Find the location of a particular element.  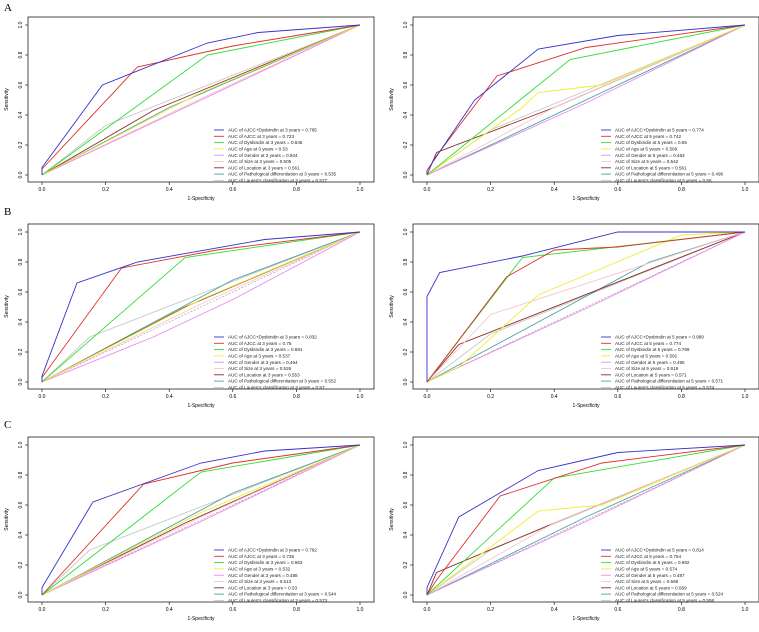

legend-entry: AUC of Size at 5 years = 0.542 is located at coordinates (647, 161).